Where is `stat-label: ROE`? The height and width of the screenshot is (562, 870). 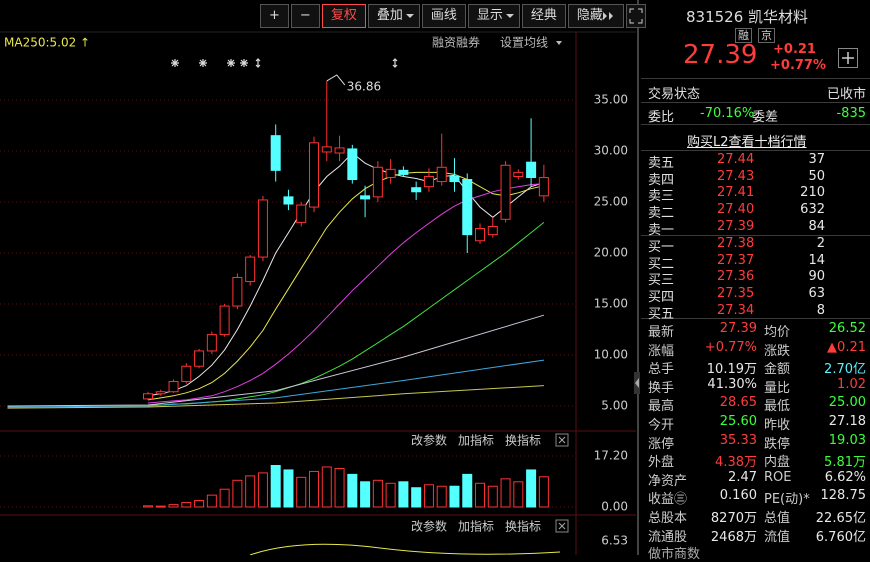 stat-label: ROE is located at coordinates (778, 477).